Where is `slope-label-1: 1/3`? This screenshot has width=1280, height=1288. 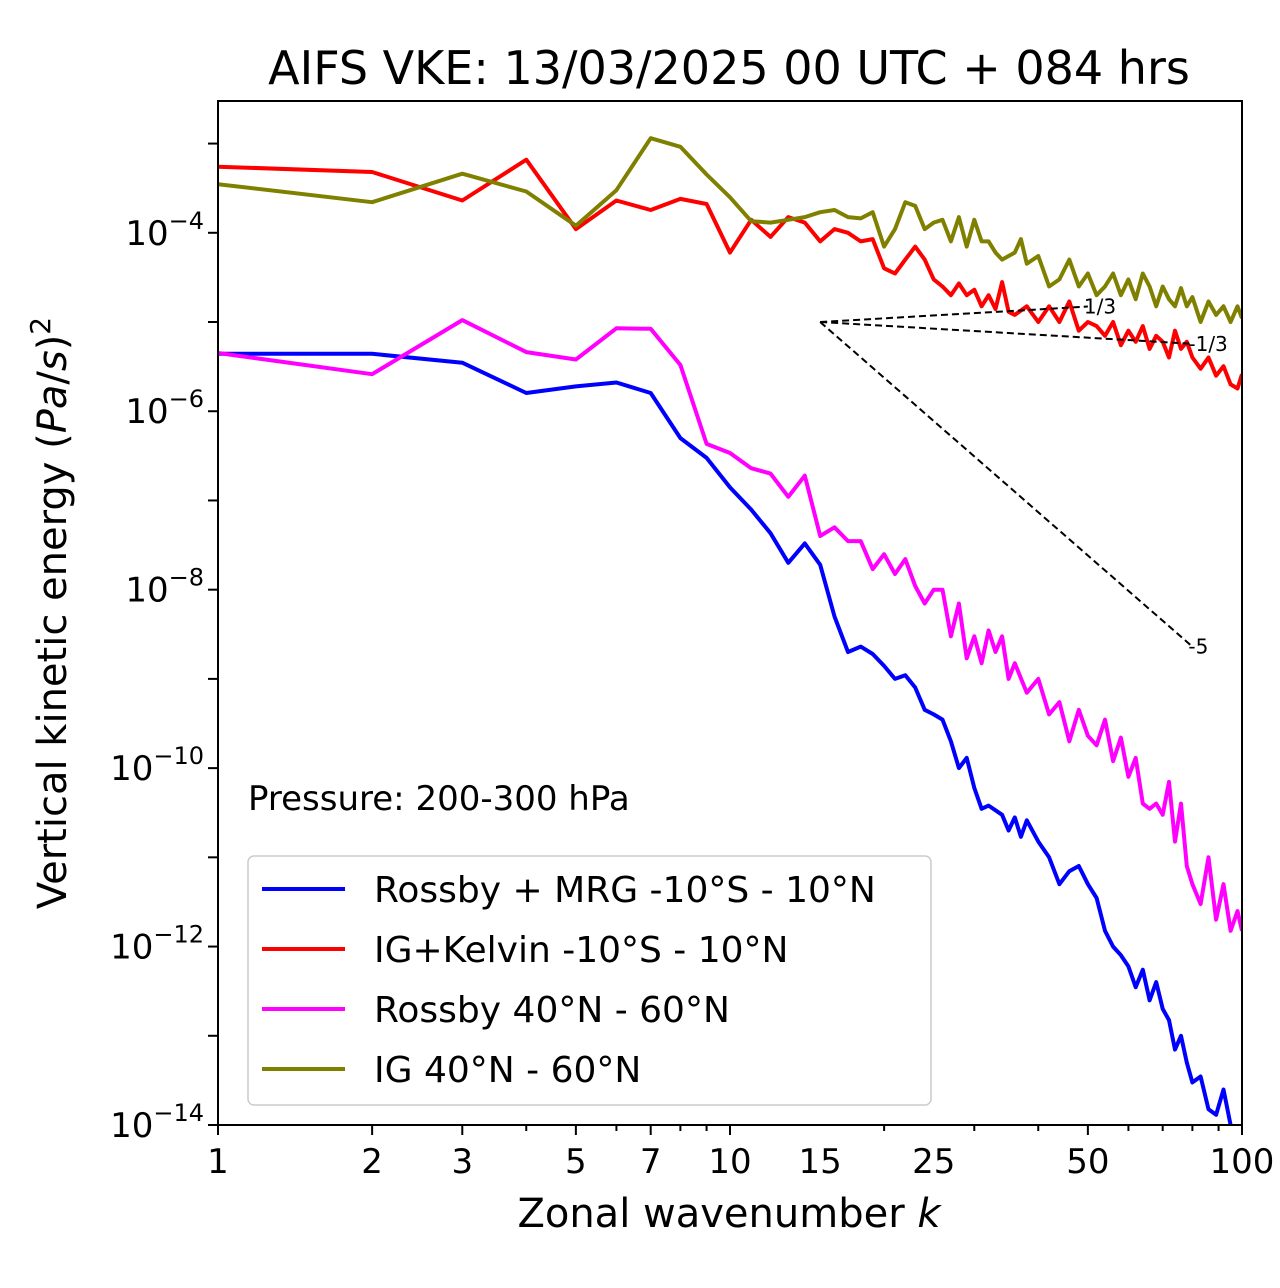
slope-label-1: 1/3 is located at coordinates (1100, 307).